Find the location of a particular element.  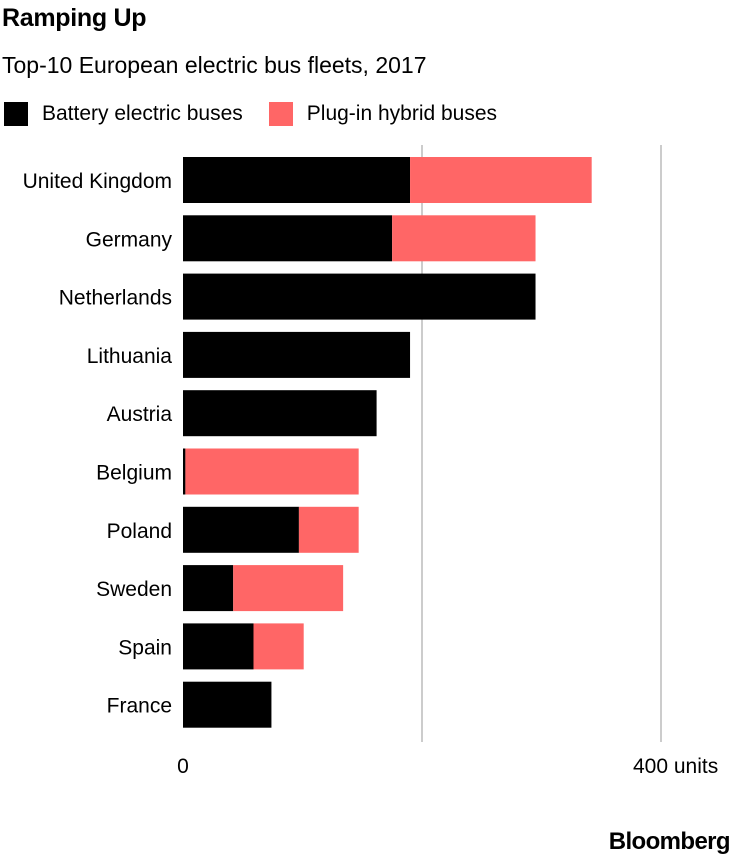

category-label: Austria is located at coordinates (140, 414).